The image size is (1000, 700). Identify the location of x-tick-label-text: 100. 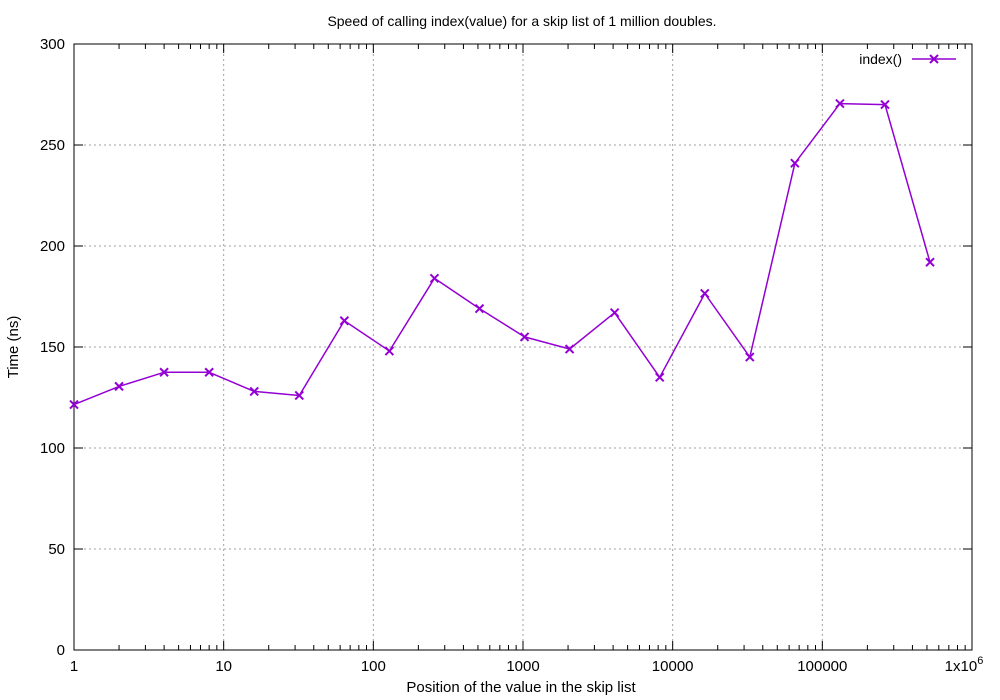
(373, 666).